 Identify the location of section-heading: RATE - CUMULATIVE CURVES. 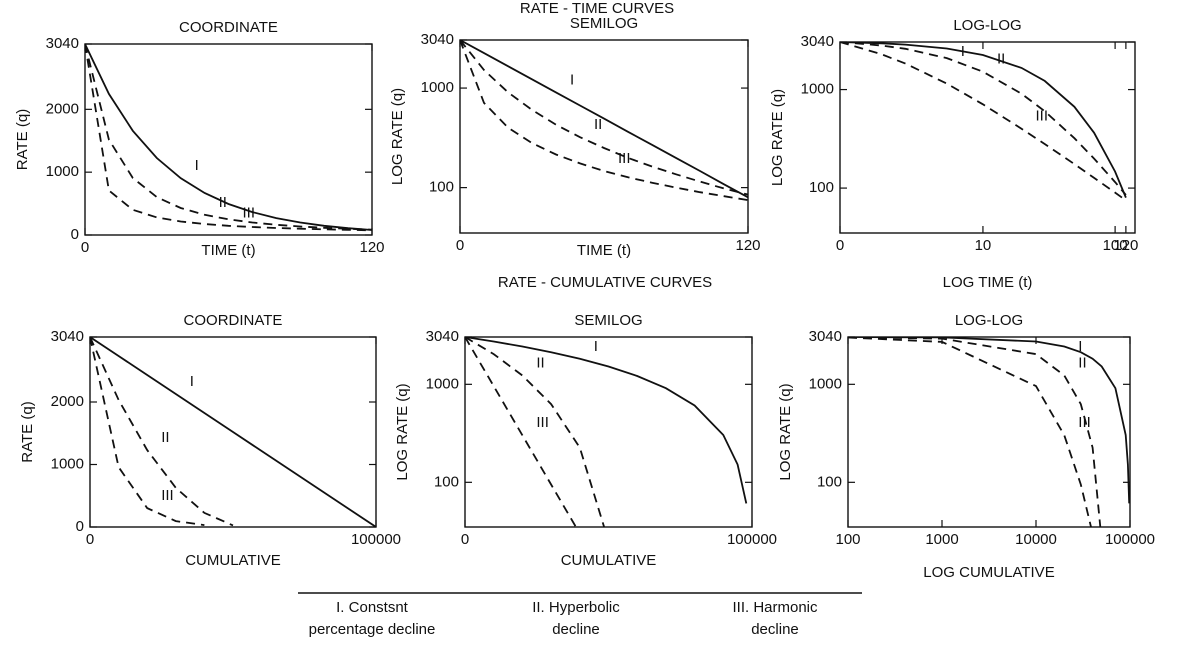
(605, 282).